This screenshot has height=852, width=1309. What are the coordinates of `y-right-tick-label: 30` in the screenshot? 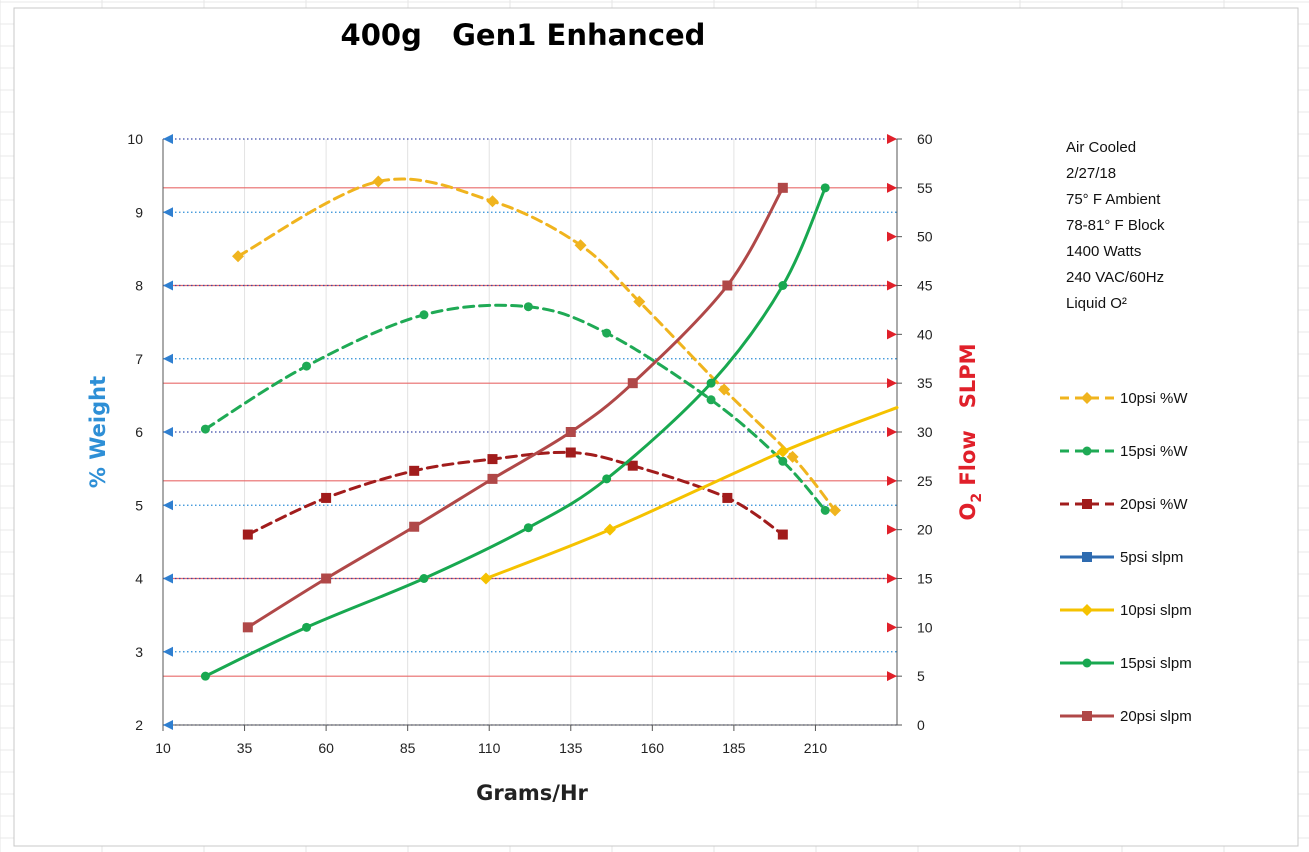 It's located at (925, 432).